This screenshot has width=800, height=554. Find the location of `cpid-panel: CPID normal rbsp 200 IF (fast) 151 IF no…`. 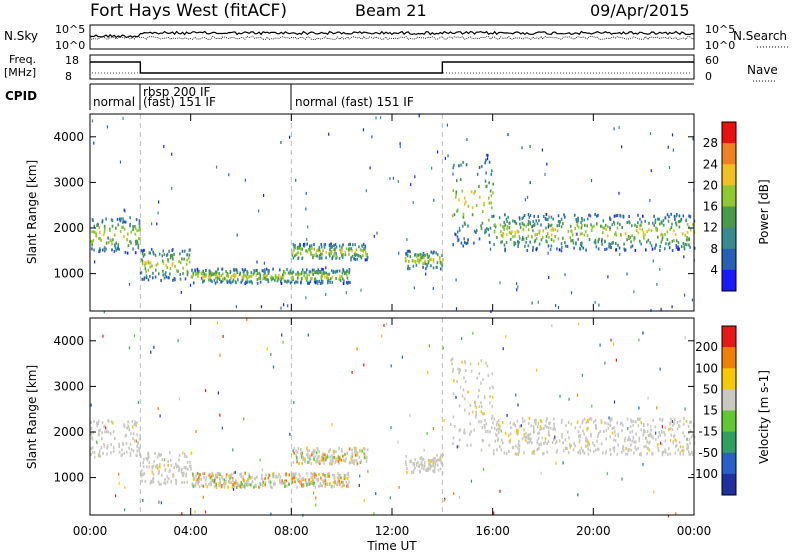

cpid-panel: CPID normal rbsp 200 IF (fast) 151 IF no… is located at coordinates (349, 96).